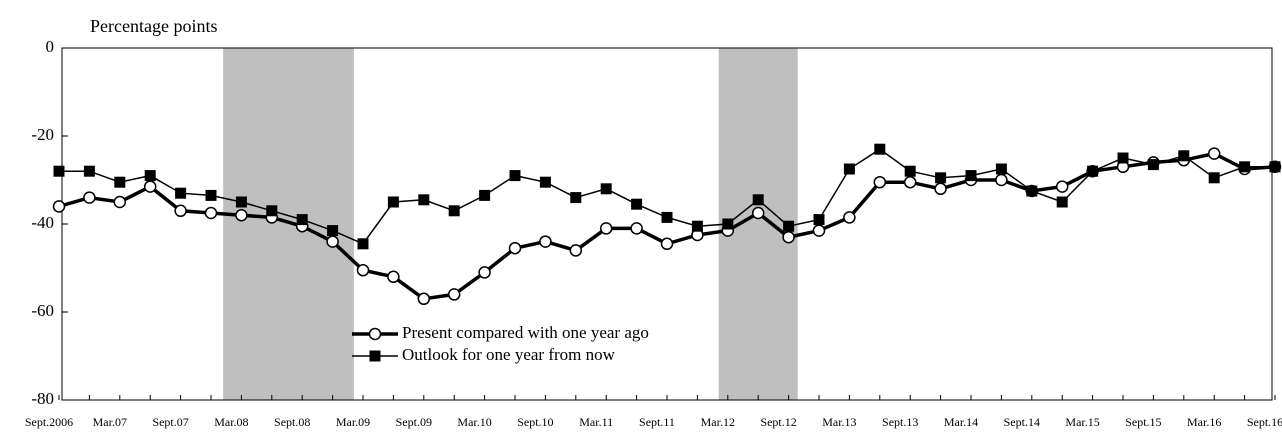 Image resolution: width=1282 pixels, height=432 pixels. Describe the element at coordinates (414, 422) in the screenshot. I see `x-tick-label: Sept.09` at that location.